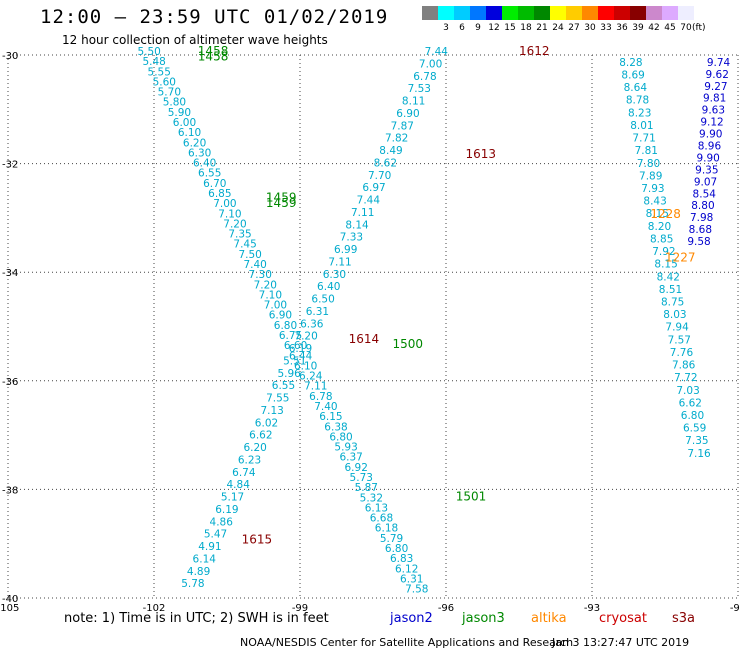 The height and width of the screenshot is (650, 740). What do you see at coordinates (219, 194) in the screenshot?
I see `wave-height-value: 6.85` at bounding box center [219, 194].